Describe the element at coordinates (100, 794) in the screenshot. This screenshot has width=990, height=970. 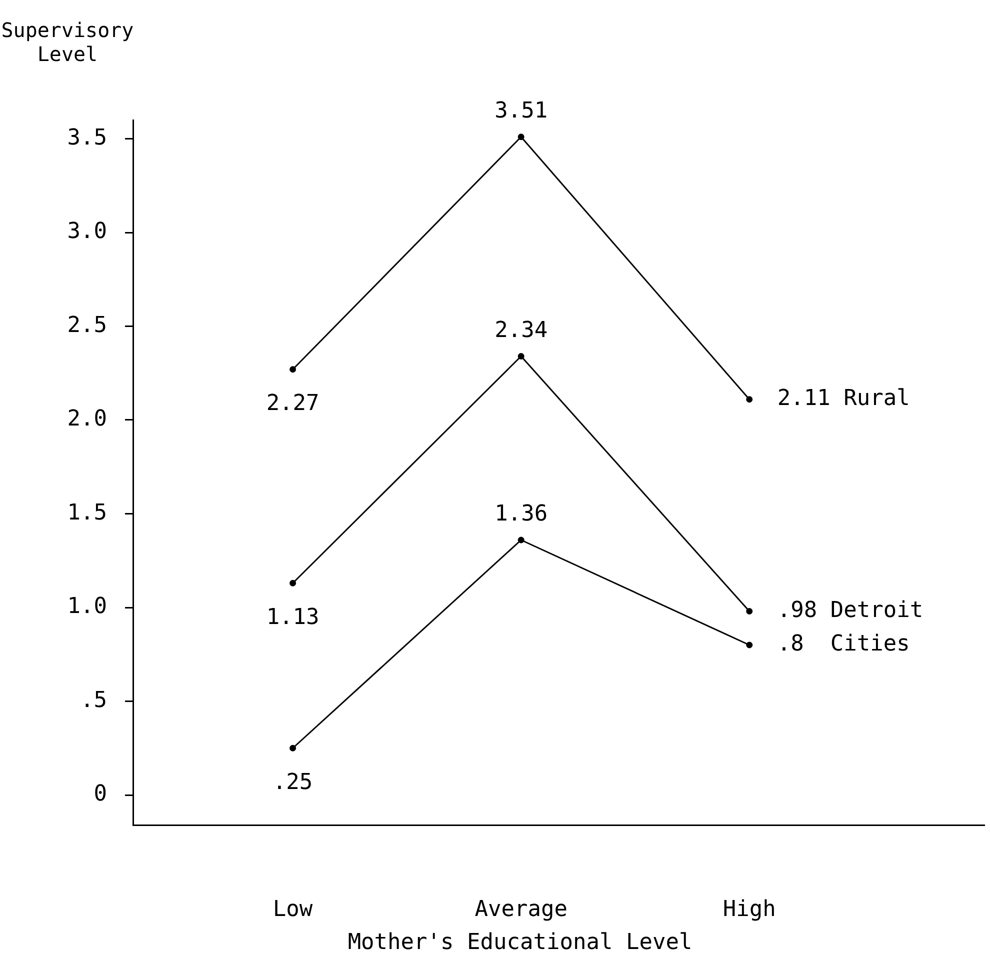
I see `y-tick-label: 0` at that location.